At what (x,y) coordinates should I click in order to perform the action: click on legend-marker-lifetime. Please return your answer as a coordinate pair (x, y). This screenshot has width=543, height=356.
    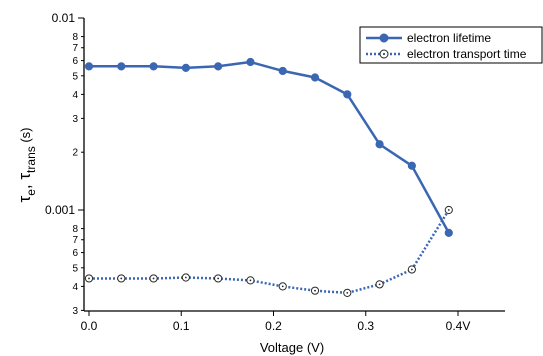
    Looking at the image, I should click on (384, 38).